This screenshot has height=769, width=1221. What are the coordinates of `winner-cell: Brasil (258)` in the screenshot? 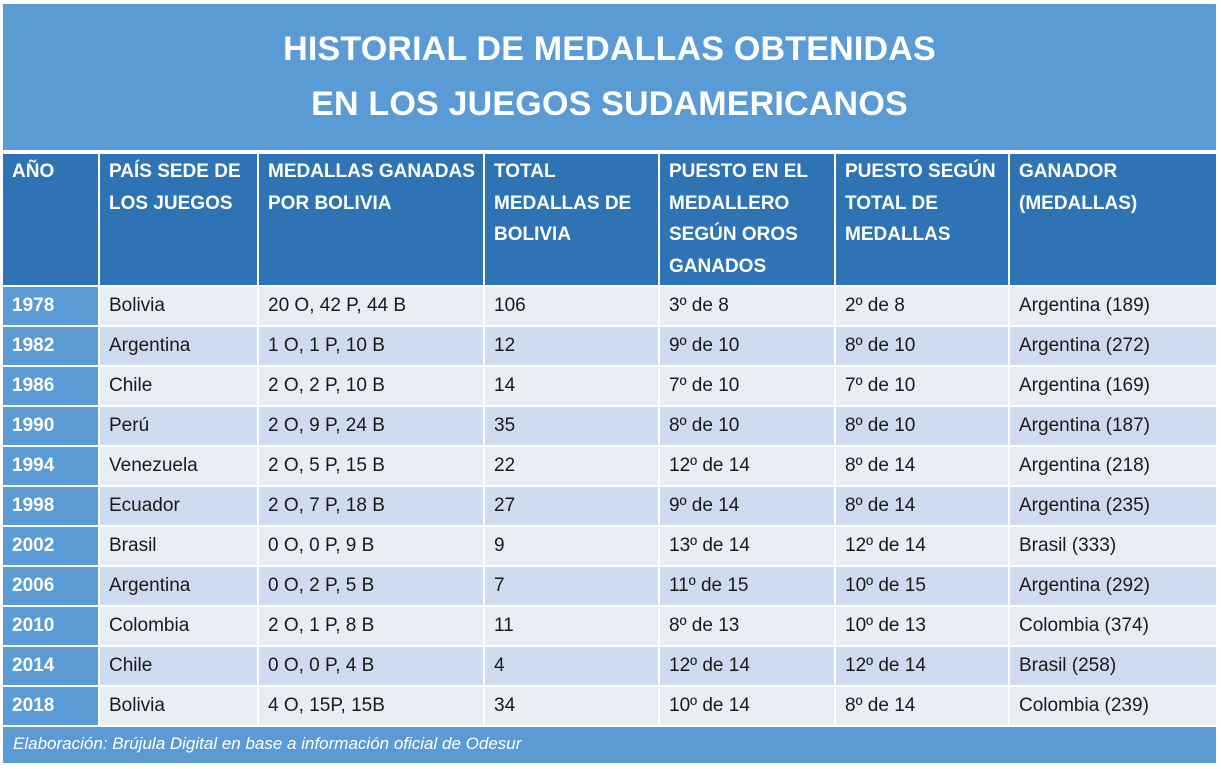 It's located at (1112, 666).